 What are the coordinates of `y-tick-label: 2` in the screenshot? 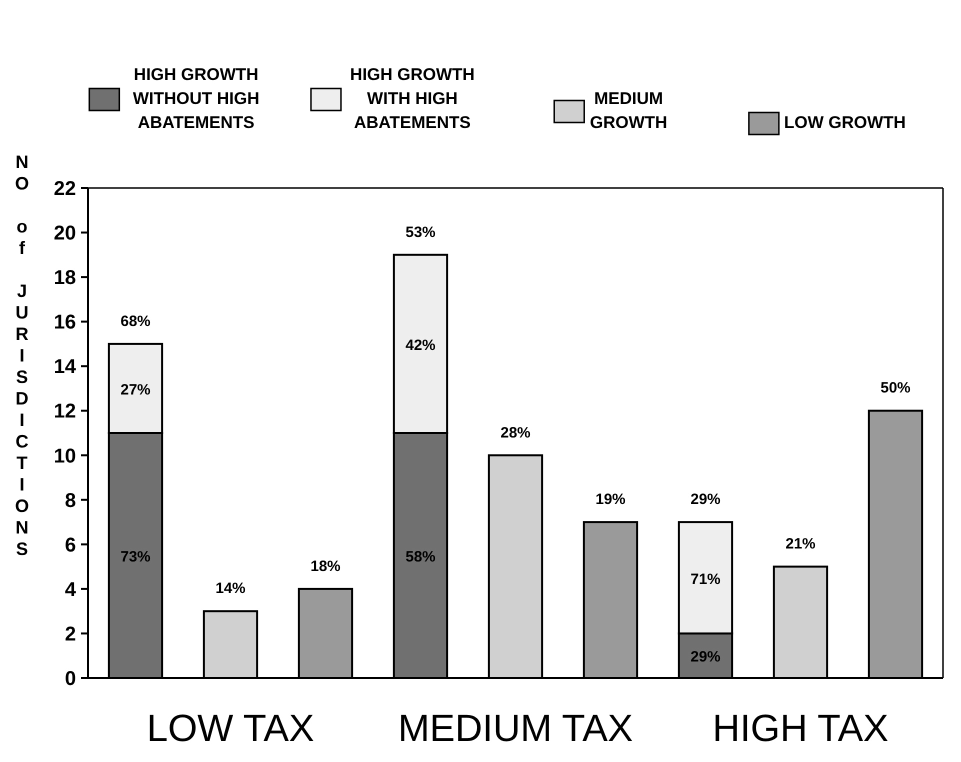 It's located at (70, 634).